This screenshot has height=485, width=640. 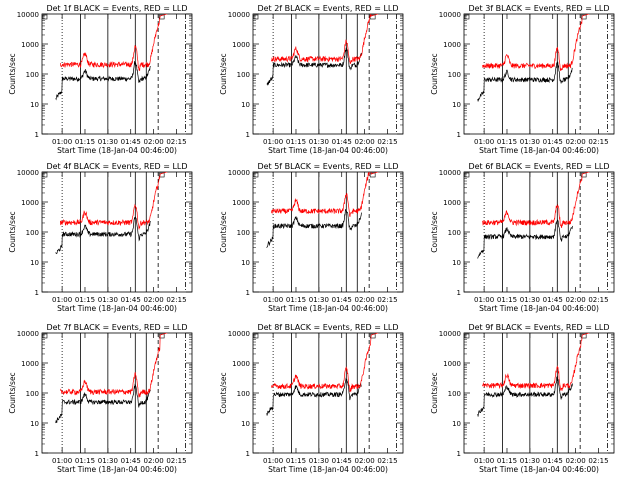 What do you see at coordinates (116, 166) in the screenshot?
I see `chart-title: Det 4f BLACK = Events, RED = LLD` at bounding box center [116, 166].